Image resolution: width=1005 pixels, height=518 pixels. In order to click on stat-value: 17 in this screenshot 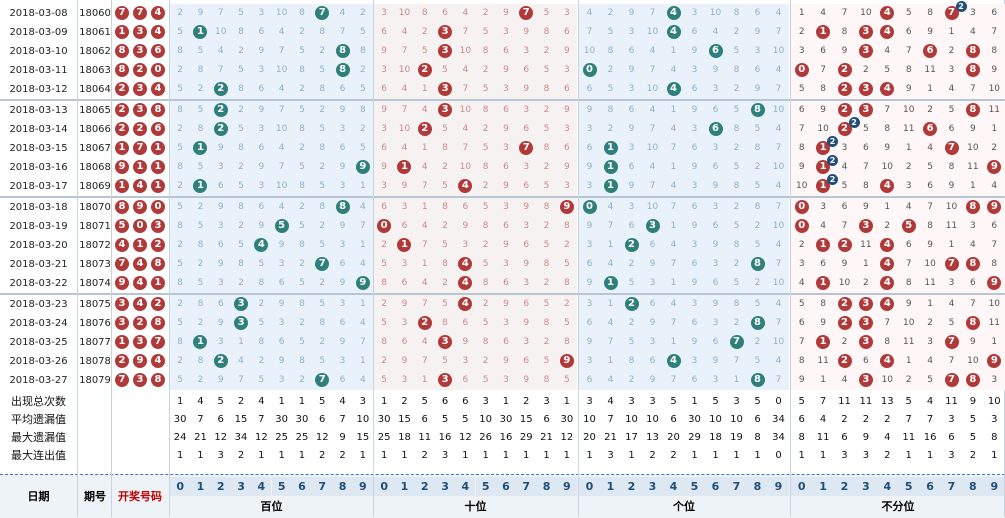, I will do `click(631, 437)`.